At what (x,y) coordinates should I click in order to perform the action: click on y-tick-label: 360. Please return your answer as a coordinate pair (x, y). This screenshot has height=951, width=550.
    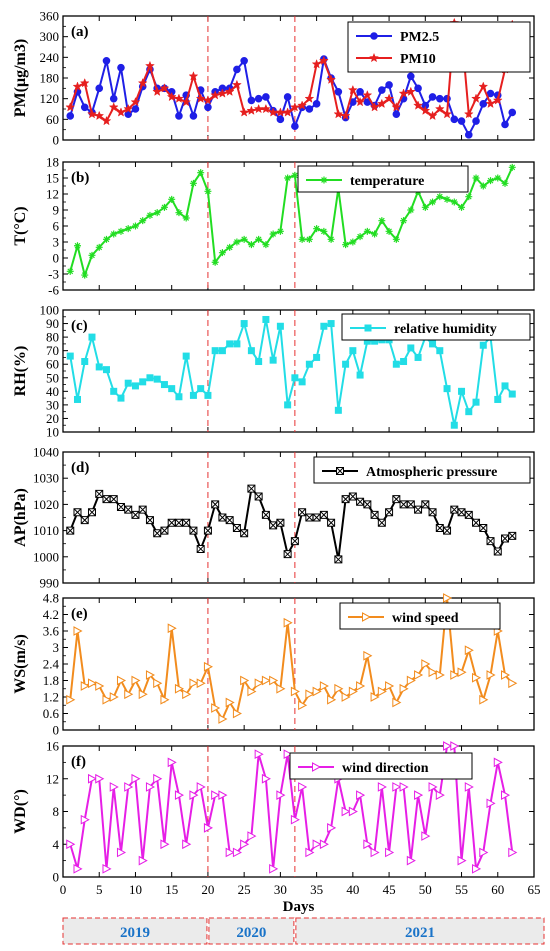
    Looking at the image, I should click on (50, 16).